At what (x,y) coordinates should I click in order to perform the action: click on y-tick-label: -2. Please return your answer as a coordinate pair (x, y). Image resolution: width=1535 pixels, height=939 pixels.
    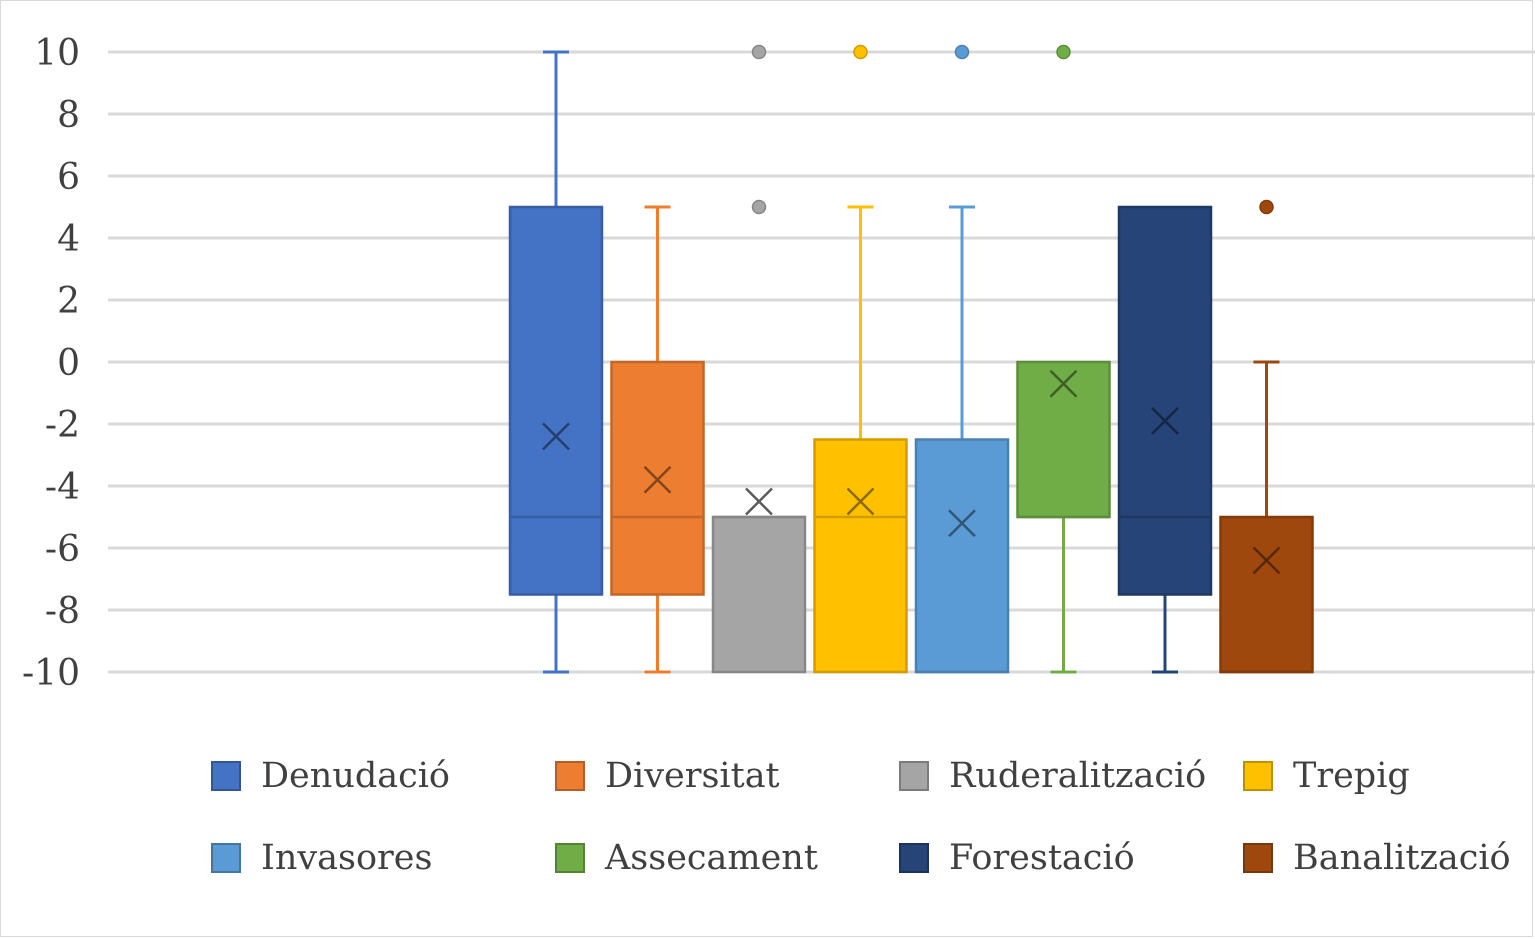
    Looking at the image, I should click on (62, 425).